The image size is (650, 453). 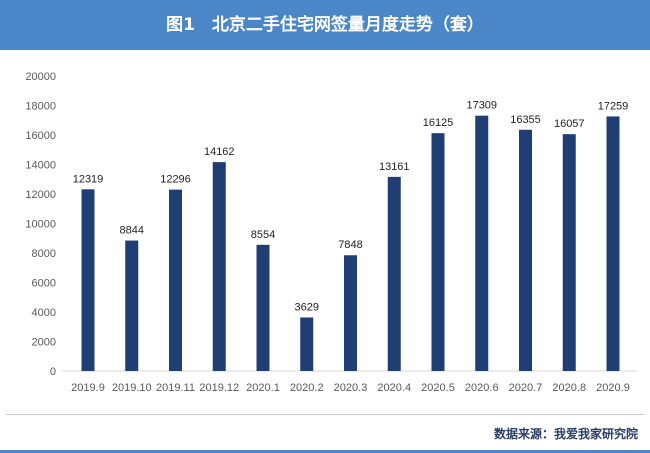 What do you see at coordinates (40, 77) in the screenshot?
I see `y-tick-label: 20000` at bounding box center [40, 77].